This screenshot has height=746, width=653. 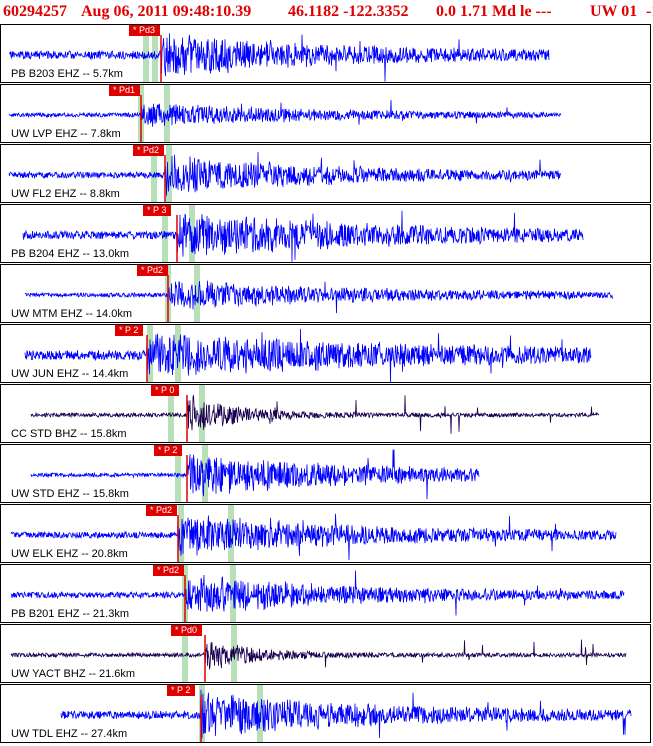 What do you see at coordinates (65, 194) in the screenshot?
I see `channel-label: UW FL2 EHZ -- 8.8km` at bounding box center [65, 194].